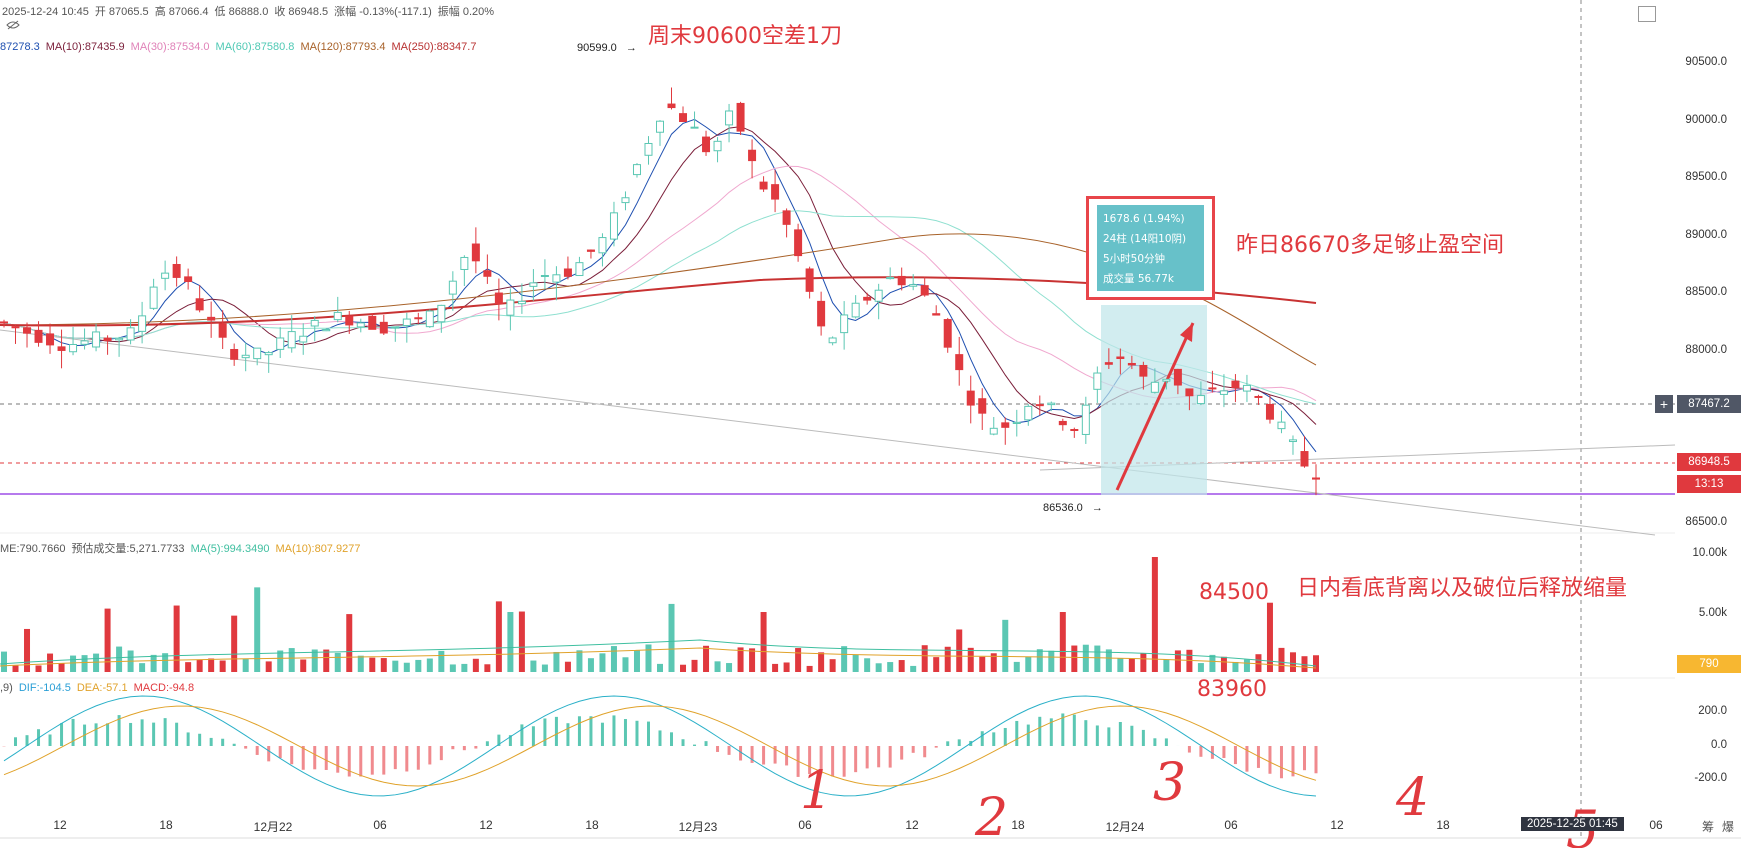  I want to click on low-marker: 86536.0 →, so click(1073, 508).